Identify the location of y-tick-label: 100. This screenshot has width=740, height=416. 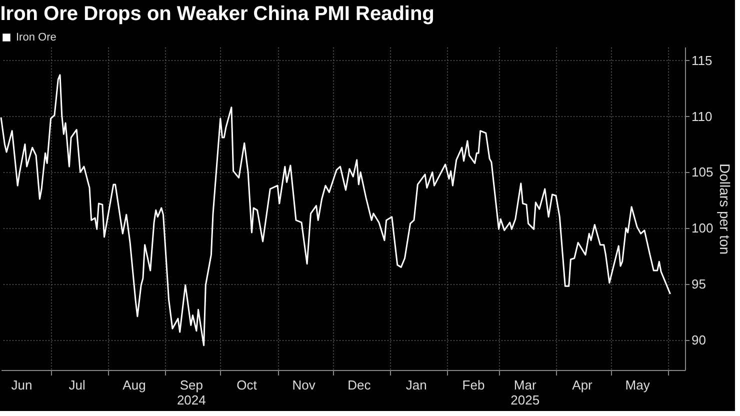
(703, 228).